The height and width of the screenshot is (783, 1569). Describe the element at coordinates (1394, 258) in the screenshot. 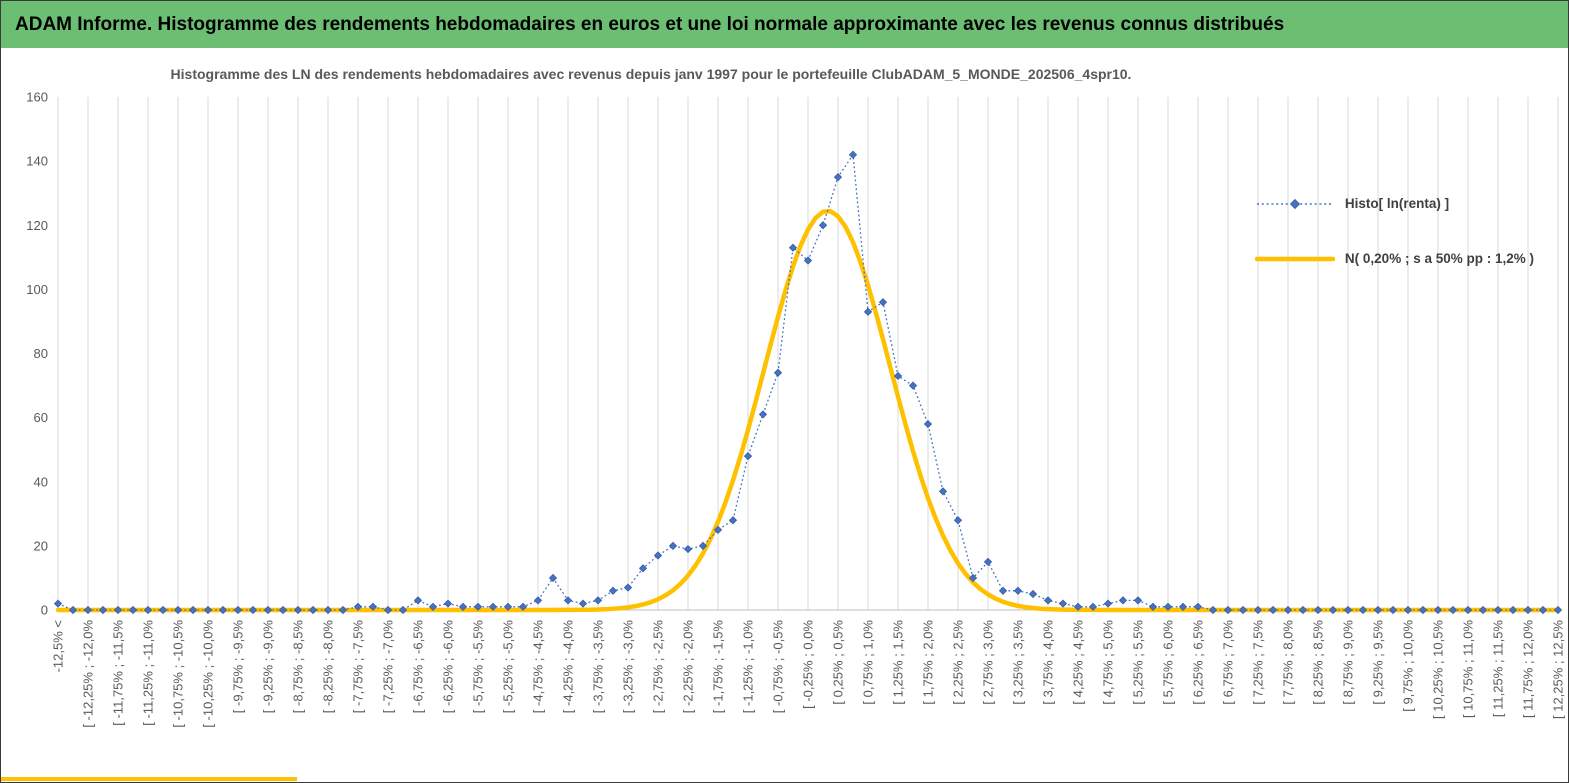

I see `legend-item-normal-curve: N( 0,20% ; s a 50% pp : 1,2% )` at that location.